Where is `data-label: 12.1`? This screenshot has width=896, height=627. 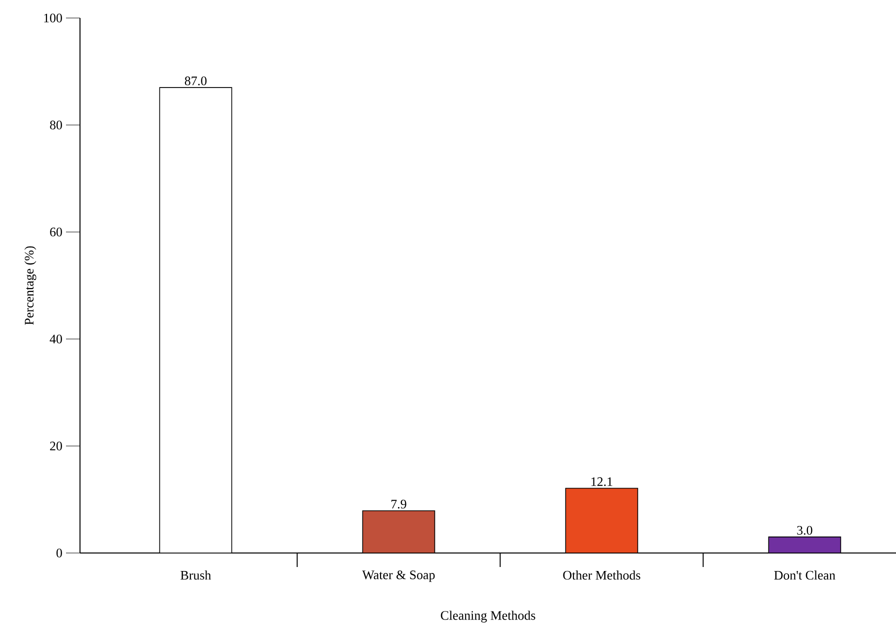 data-label: 12.1 is located at coordinates (601, 481).